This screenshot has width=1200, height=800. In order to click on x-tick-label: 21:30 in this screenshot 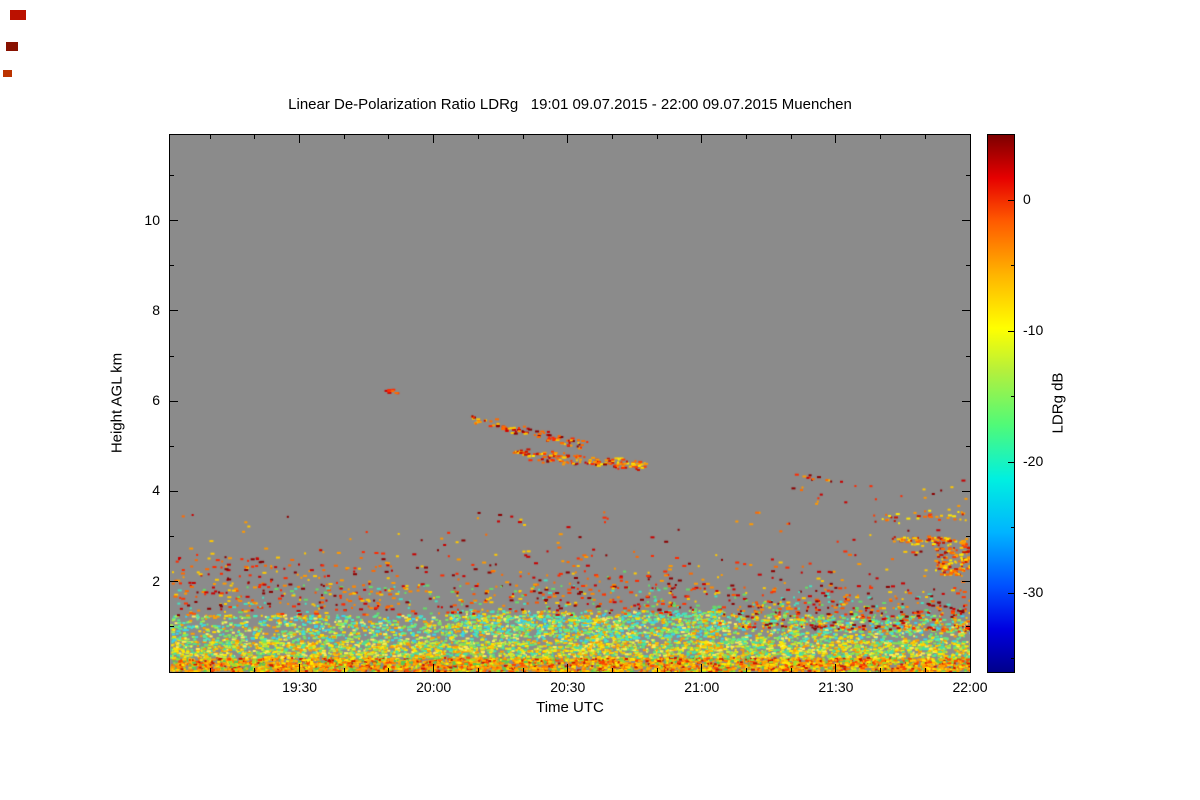, I will do `click(836, 687)`.